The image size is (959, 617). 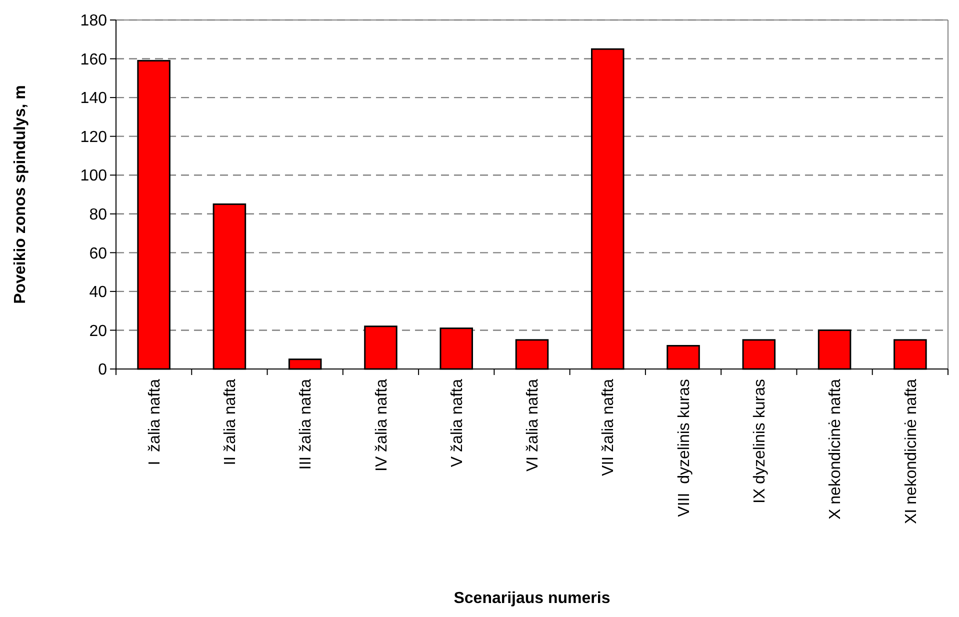 What do you see at coordinates (381, 425) in the screenshot?
I see `x-tick-label: IV žalia nafta` at bounding box center [381, 425].